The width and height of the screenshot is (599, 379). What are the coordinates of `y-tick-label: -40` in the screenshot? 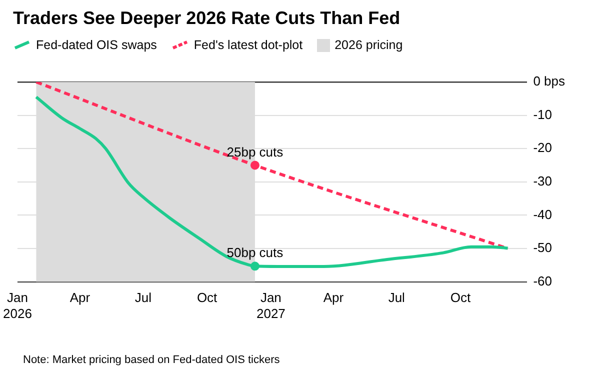 It's located at (542, 214).